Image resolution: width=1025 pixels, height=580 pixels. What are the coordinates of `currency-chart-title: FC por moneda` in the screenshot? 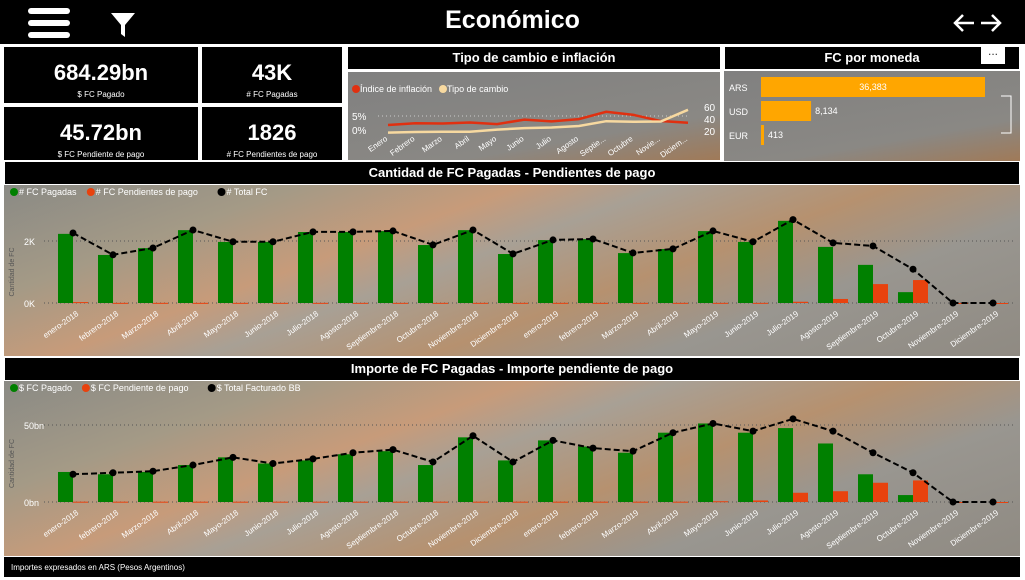 It's located at (872, 58).